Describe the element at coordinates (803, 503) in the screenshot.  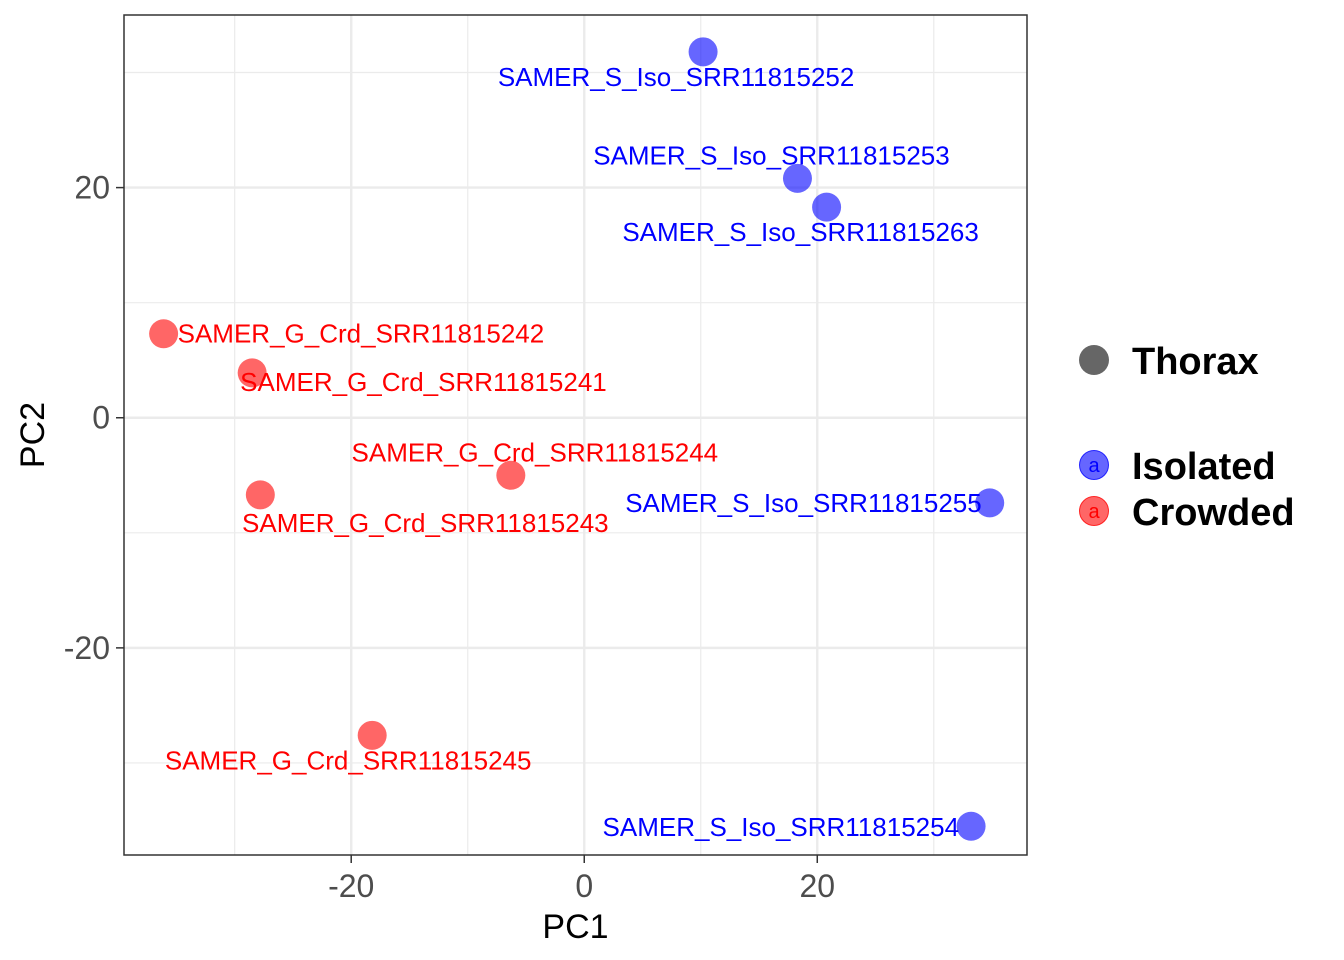
I see `data-point-label: SAMER_S_Iso_SRR11815255` at that location.